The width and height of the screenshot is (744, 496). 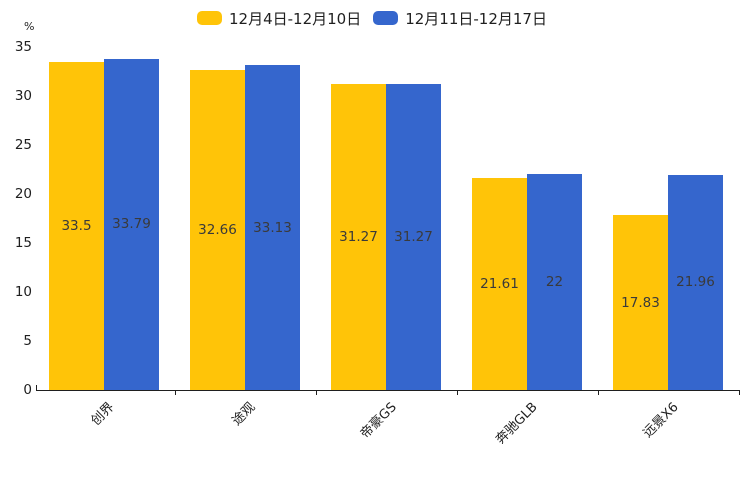 What do you see at coordinates (378, 420) in the screenshot?
I see `x-category-label: 帝豪GS` at bounding box center [378, 420].